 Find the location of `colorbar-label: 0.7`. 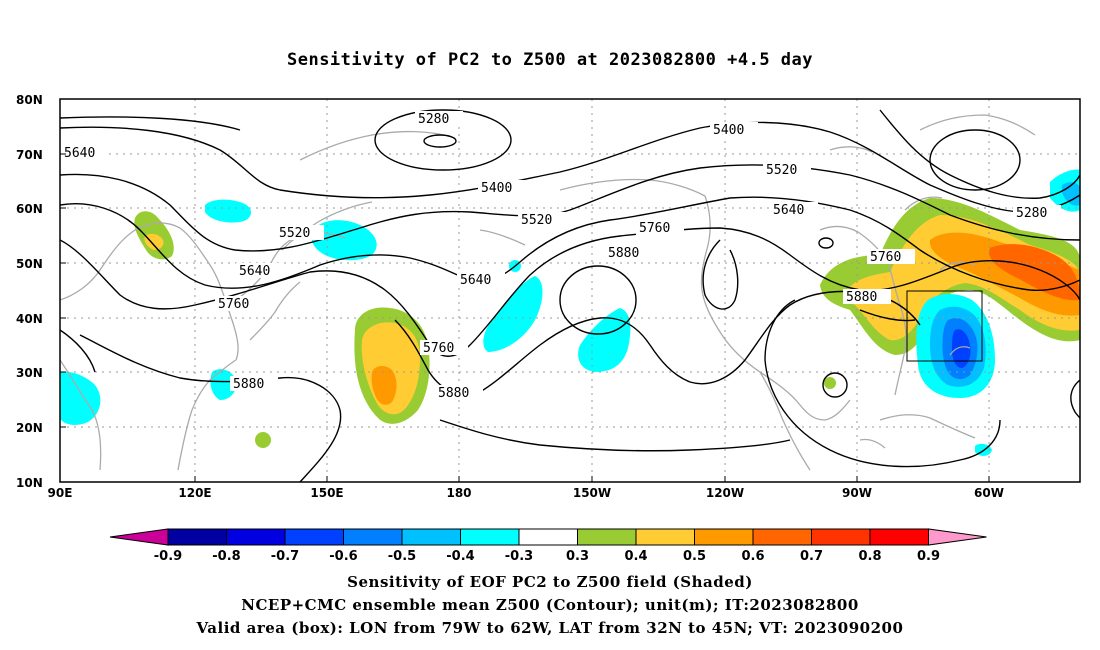

colorbar-label: 0.7 is located at coordinates (811, 556).